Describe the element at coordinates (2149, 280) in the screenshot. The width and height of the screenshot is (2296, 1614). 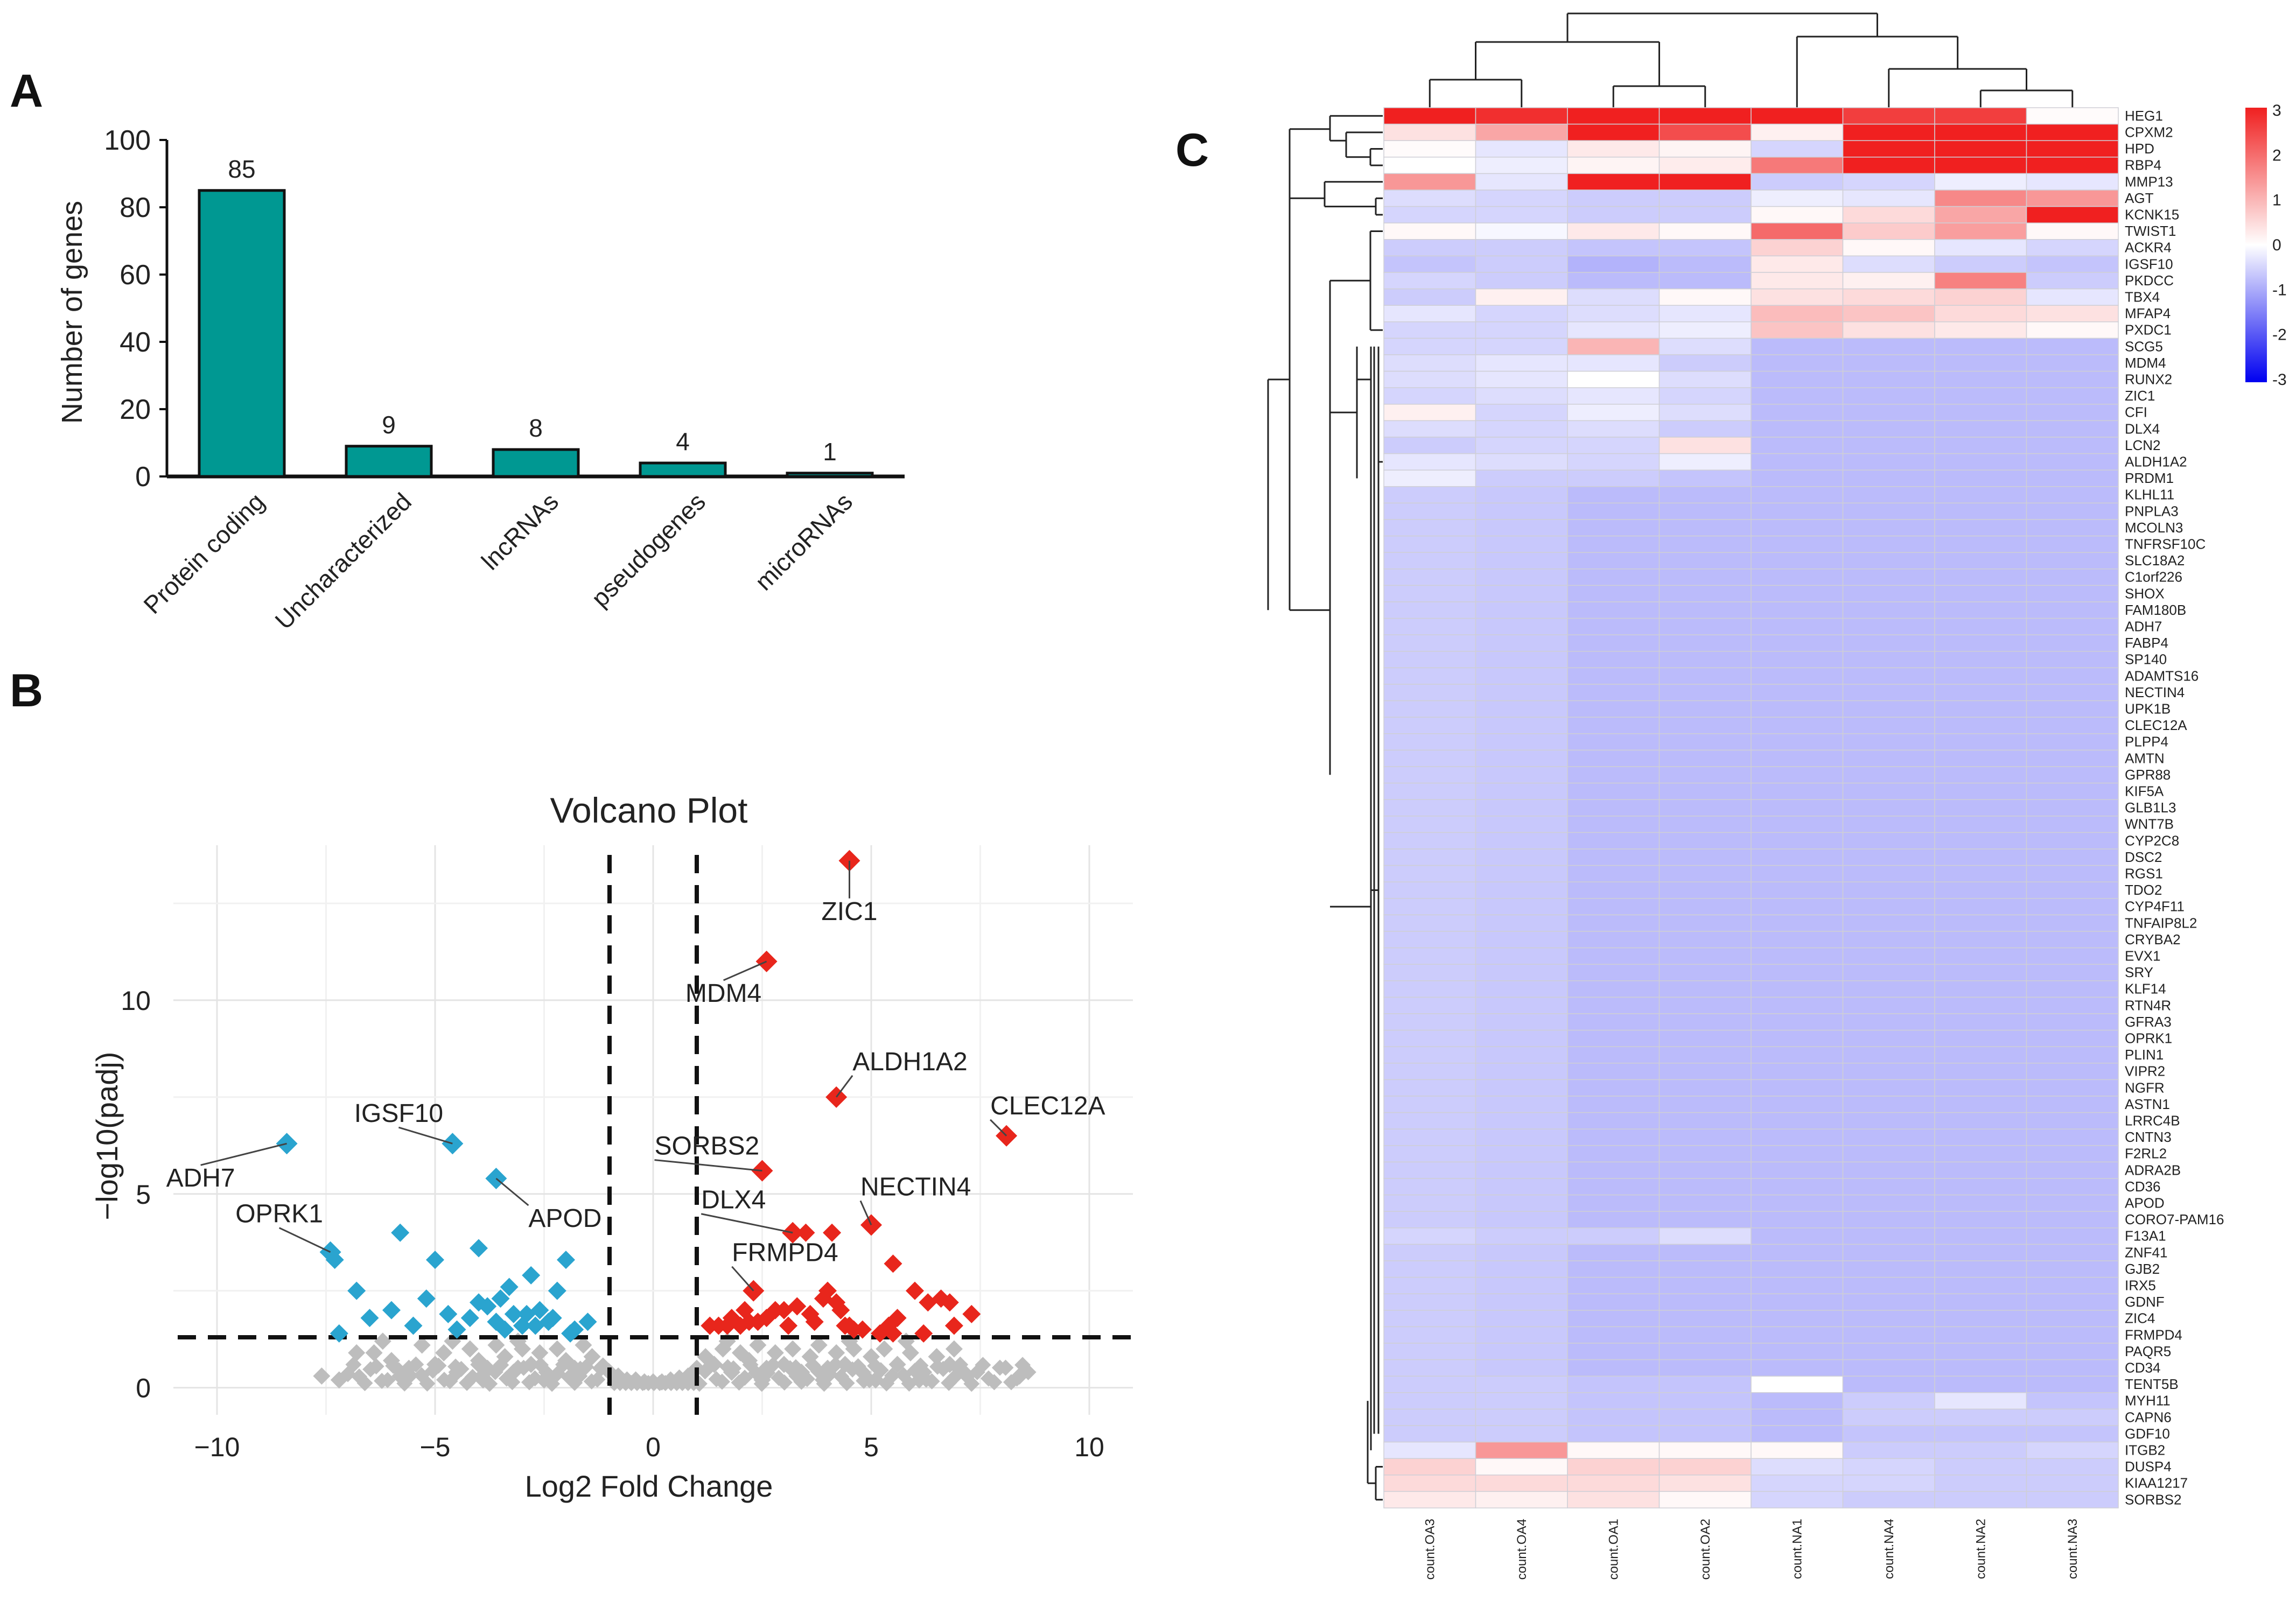
I see `heatmap-row-label: PKDCC` at that location.